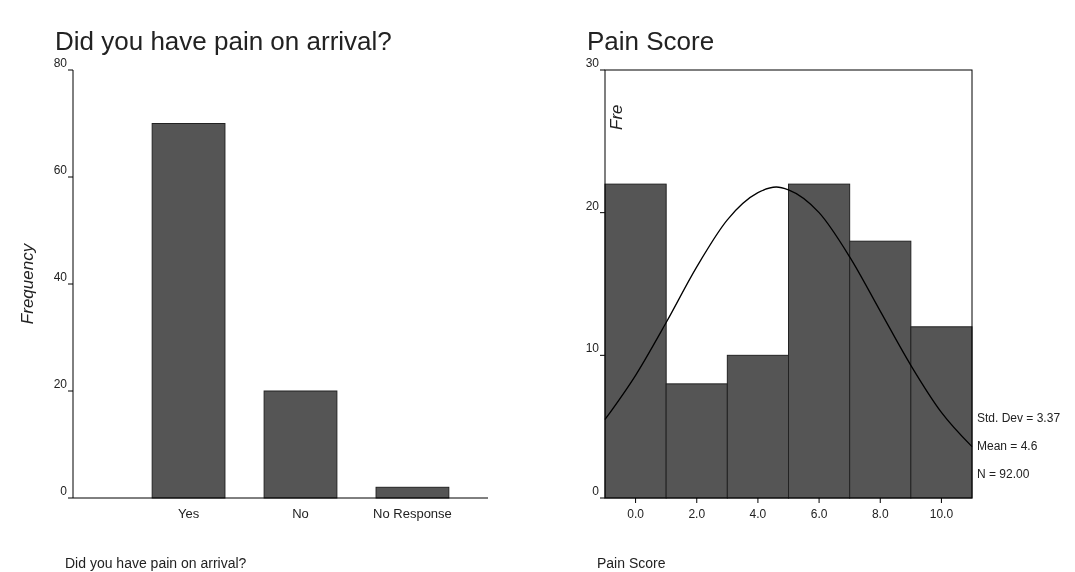 The width and height of the screenshot is (1075, 572). What do you see at coordinates (1019, 418) in the screenshot?
I see `text: Std. Dev = 3.37` at bounding box center [1019, 418].